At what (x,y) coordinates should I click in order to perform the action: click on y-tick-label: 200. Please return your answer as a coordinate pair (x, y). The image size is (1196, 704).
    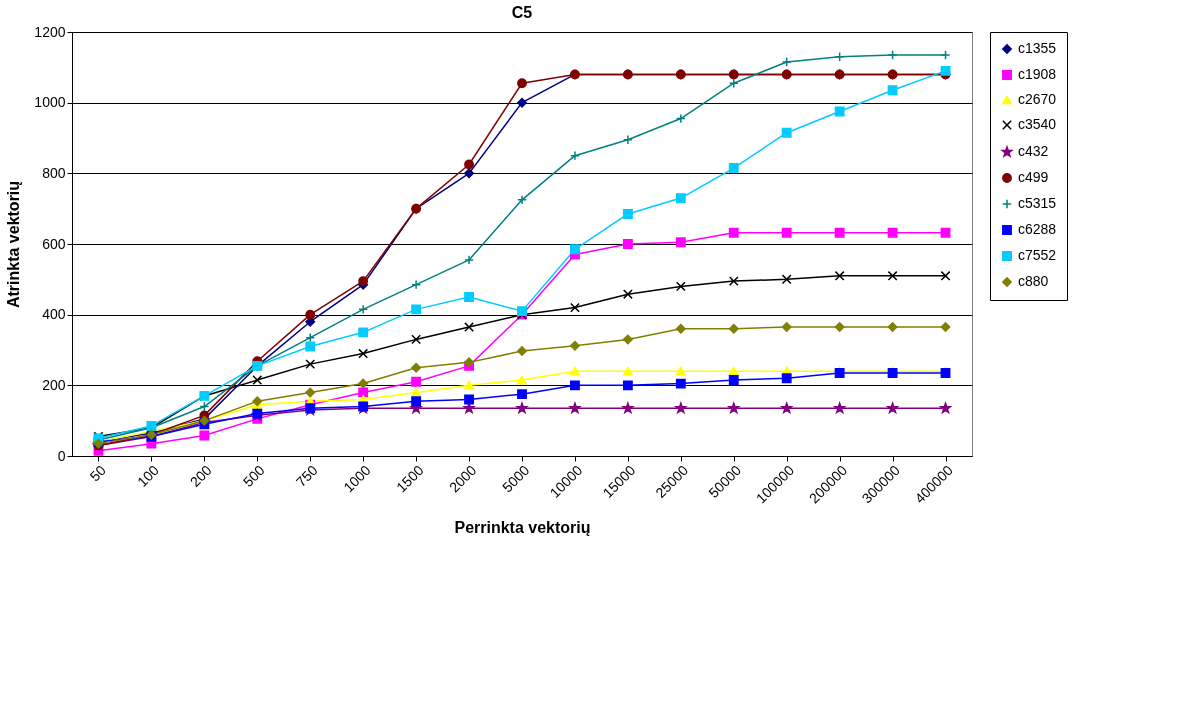
    Looking at the image, I should click on (54, 384).